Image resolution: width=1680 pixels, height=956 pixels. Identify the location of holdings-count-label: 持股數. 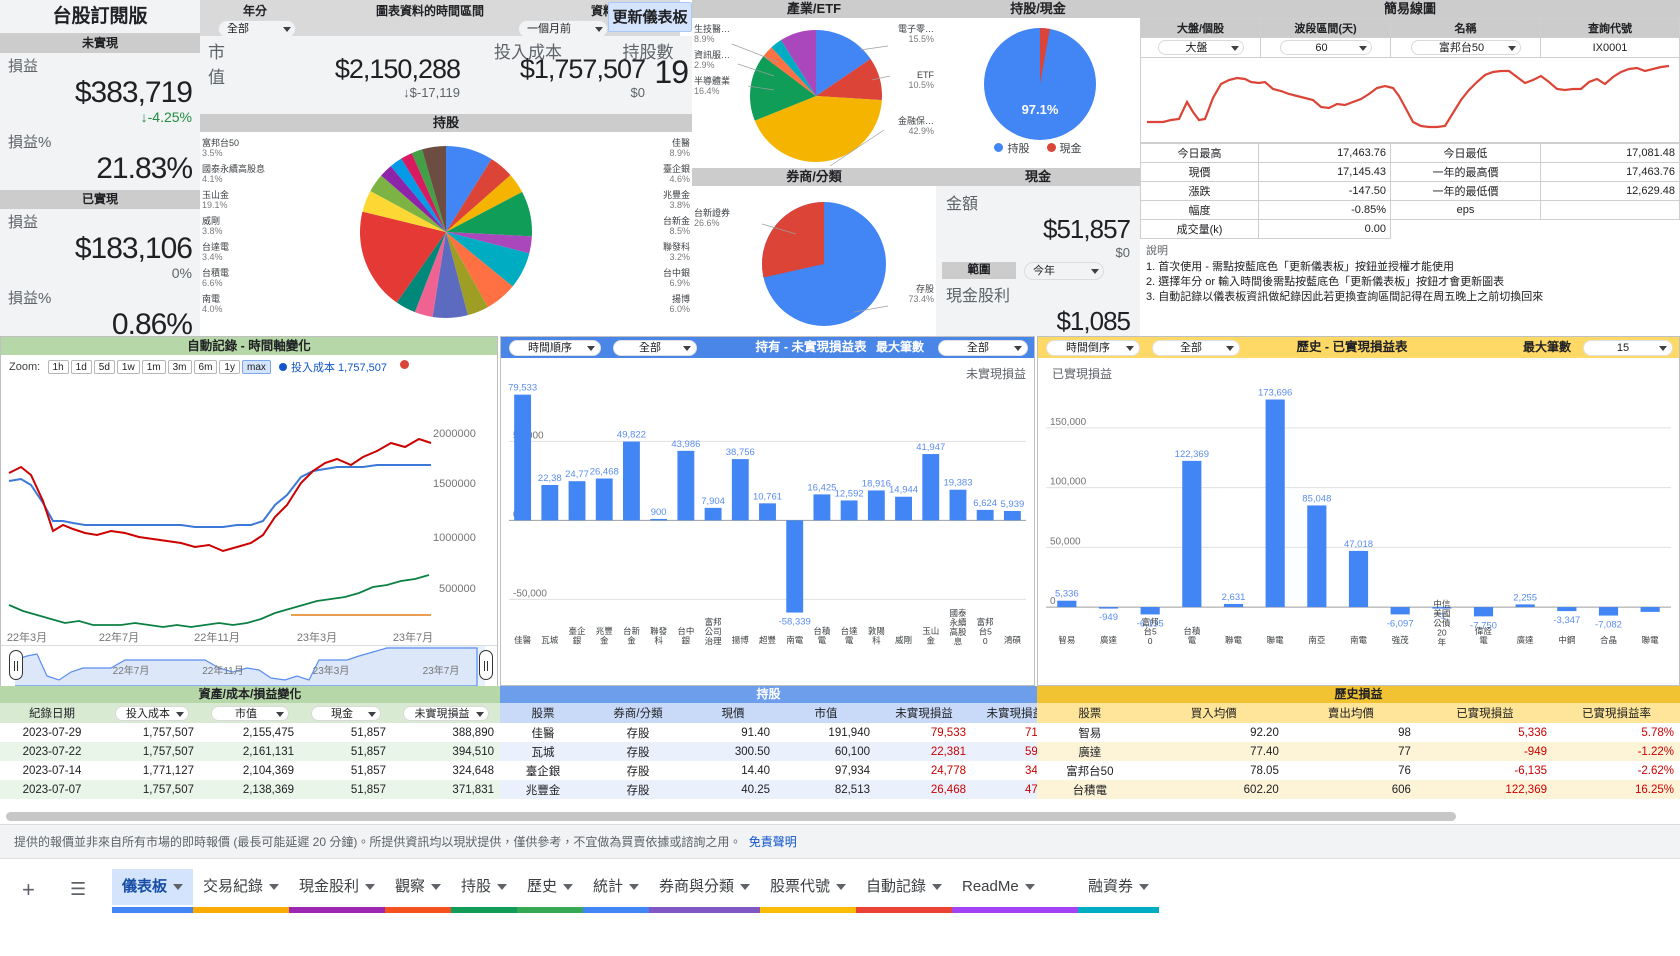
(648, 52).